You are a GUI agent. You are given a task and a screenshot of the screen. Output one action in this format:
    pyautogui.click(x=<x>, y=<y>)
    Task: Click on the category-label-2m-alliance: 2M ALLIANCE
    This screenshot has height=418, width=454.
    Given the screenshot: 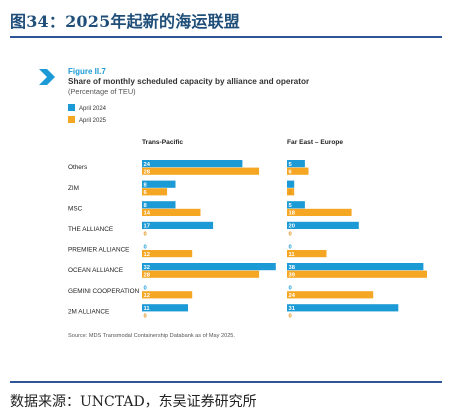 What is the action you would take?
    pyautogui.click(x=88, y=311)
    